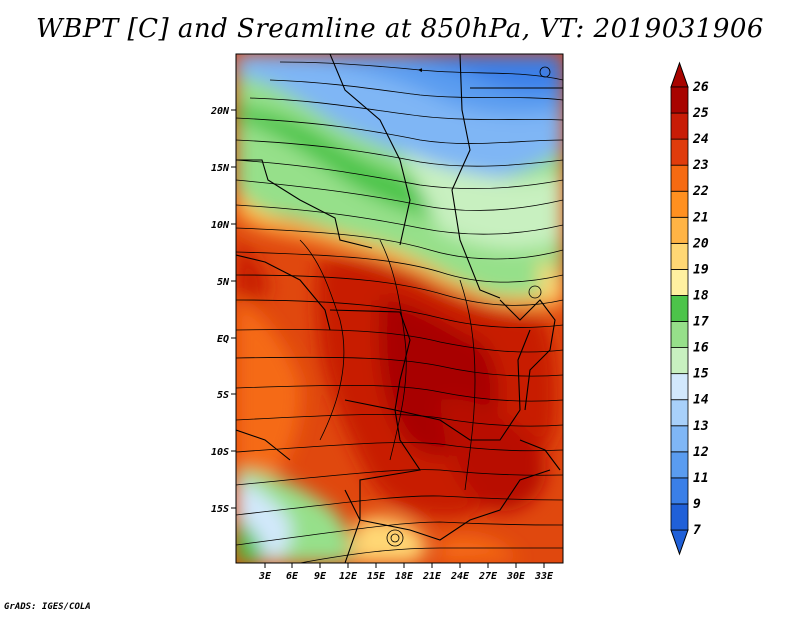 This screenshot has height=618, width=800. Describe the element at coordinates (679, 74) in the screenshot. I see `colorbar-max-arrow` at that location.